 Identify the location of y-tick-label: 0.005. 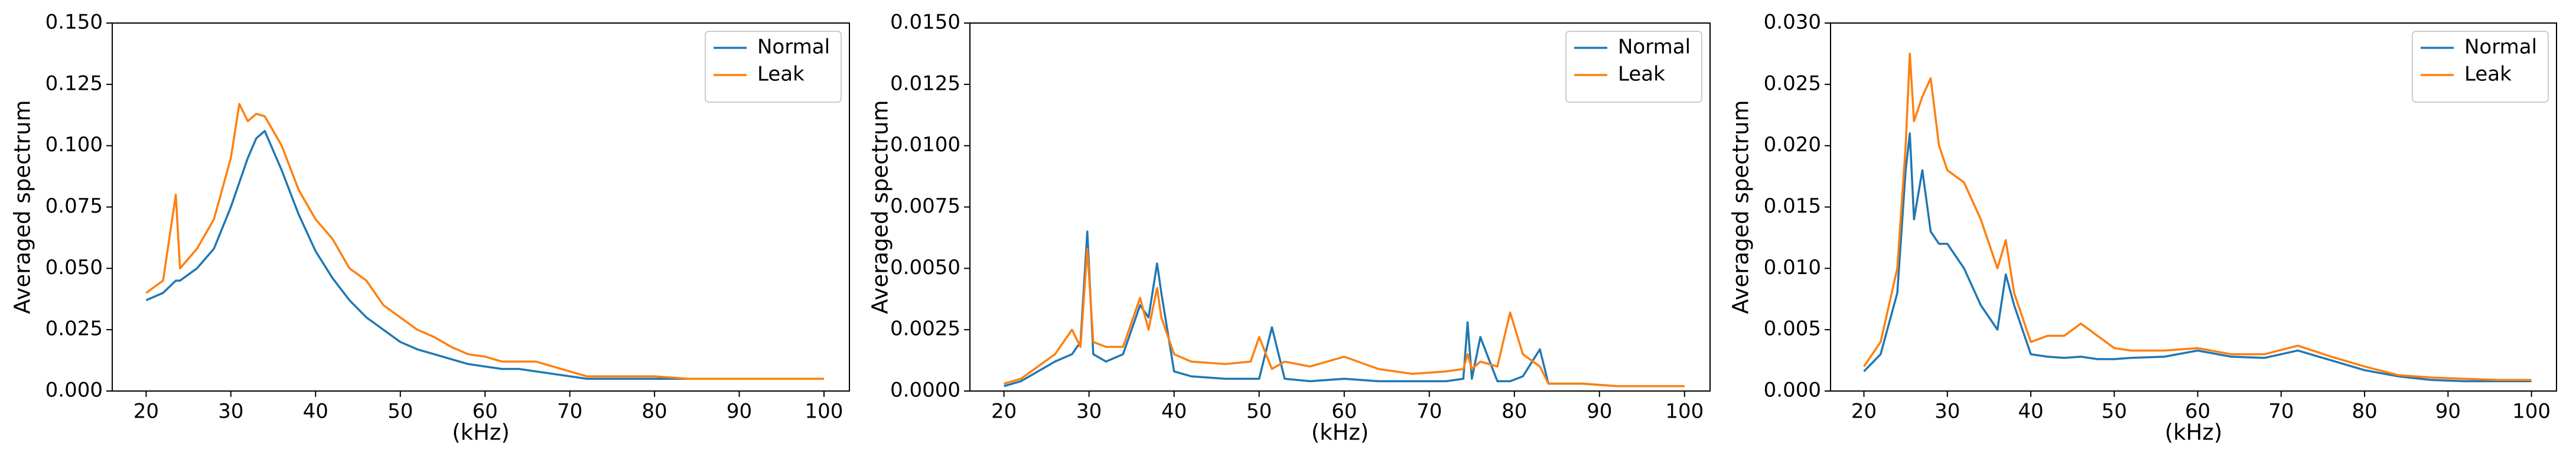
(1793, 329).